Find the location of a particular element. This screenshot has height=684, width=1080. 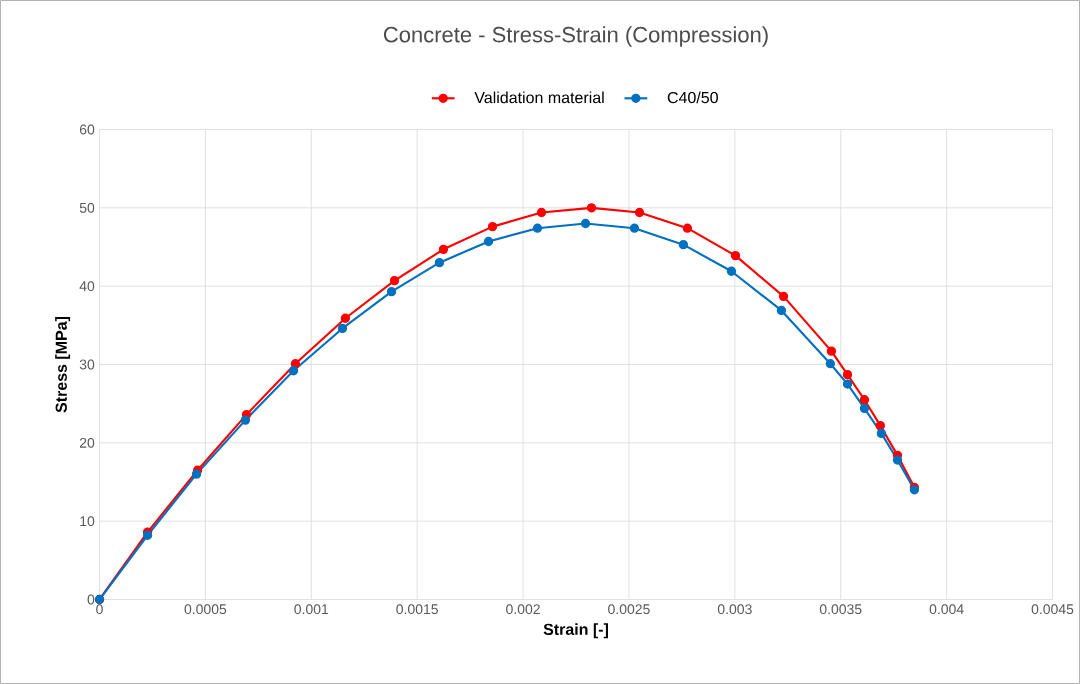

x-tick-label: 0.0015 is located at coordinates (417, 609).